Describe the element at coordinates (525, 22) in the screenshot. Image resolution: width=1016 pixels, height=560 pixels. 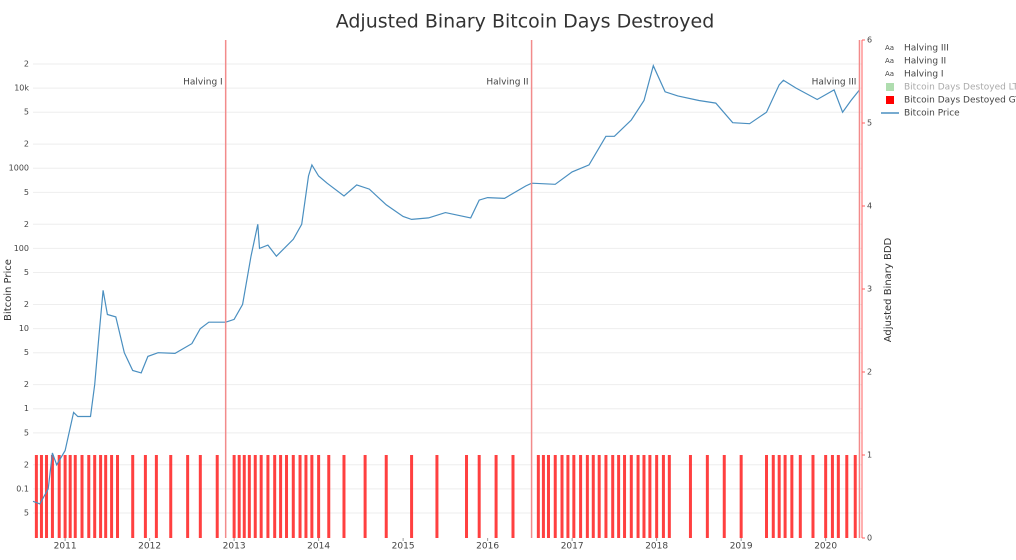
I see `chart-title: Adjusted Binary Bitcoin Days Destroyed` at that location.